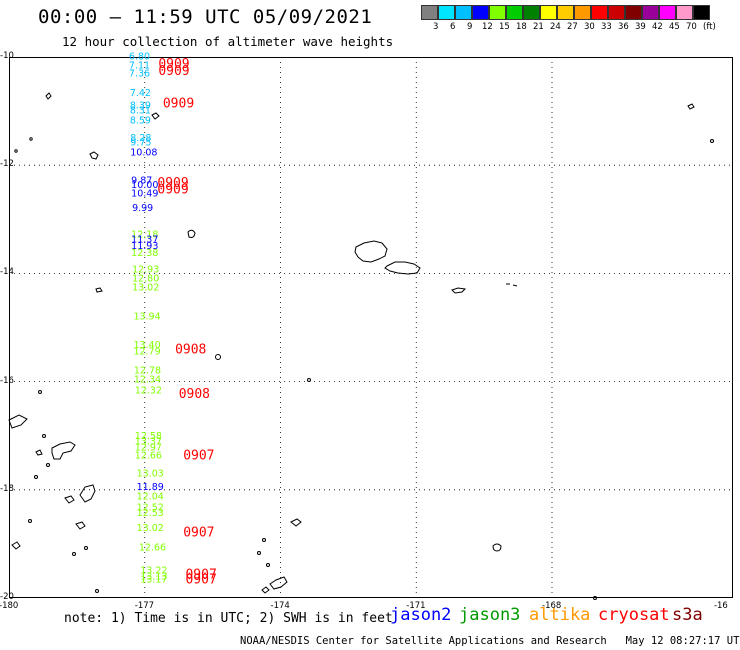 This screenshot has height=650, width=740. I want to click on wave-height-label: 10.00, so click(144, 185).